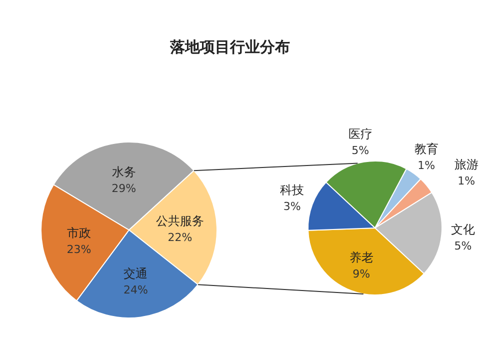  Describe the element at coordinates (180, 221) in the screenshot. I see `slice-label: 公共服务` at that location.